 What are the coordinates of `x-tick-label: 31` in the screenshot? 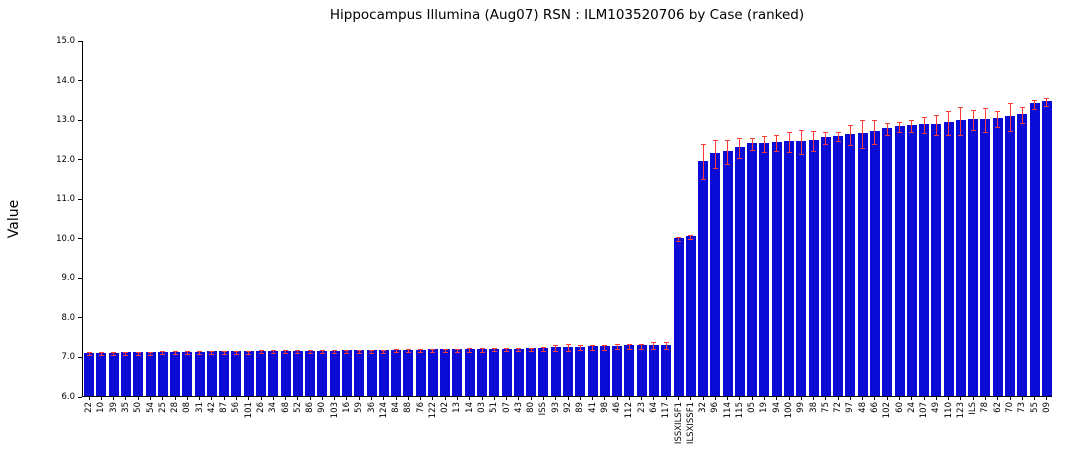 It's located at (199, 407).